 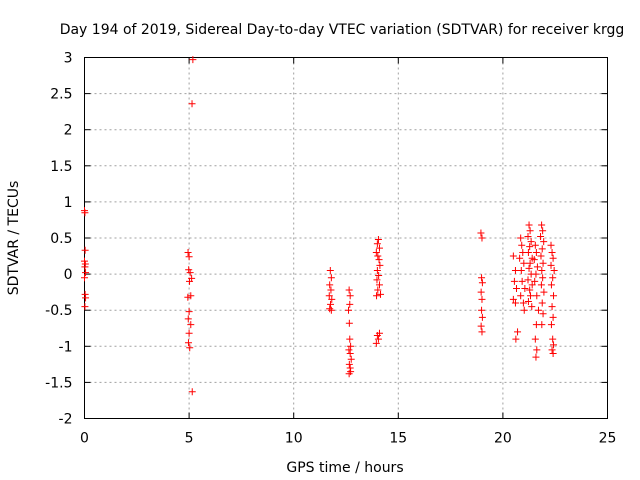 What do you see at coordinates (58, 383) in the screenshot?
I see `y-tick-label: -1.5` at bounding box center [58, 383].